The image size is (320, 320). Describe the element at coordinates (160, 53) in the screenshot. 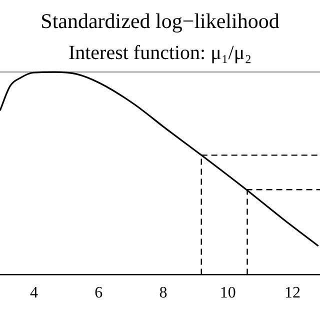

I see `chart-subtitle: Interest function: μ₁/μ₂` at that location.